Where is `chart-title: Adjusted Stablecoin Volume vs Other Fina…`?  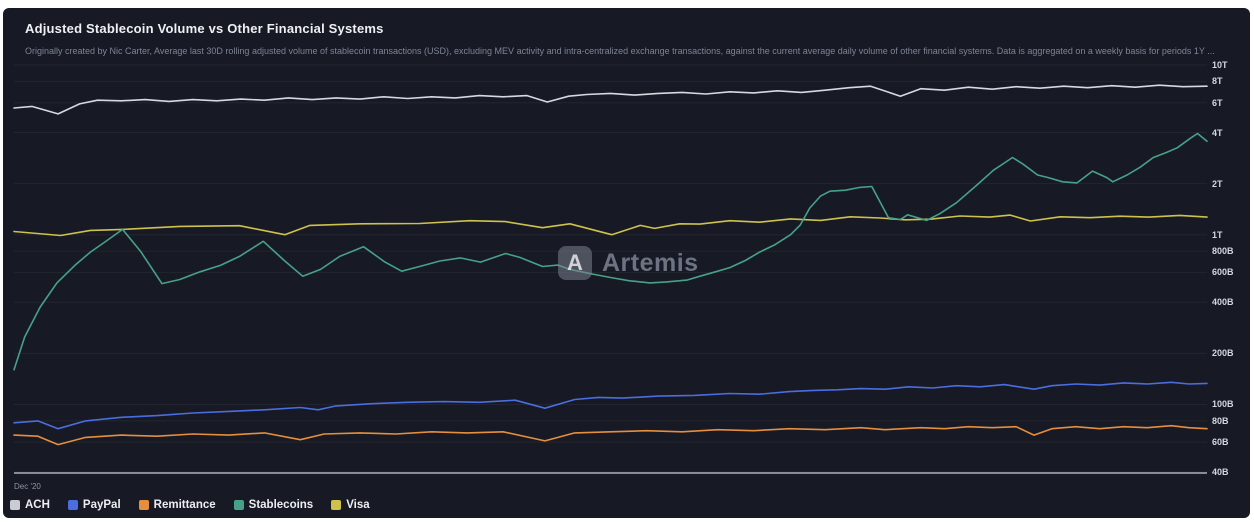
chart-title: Adjusted Stablecoin Volume vs Other Fina… is located at coordinates (204, 28).